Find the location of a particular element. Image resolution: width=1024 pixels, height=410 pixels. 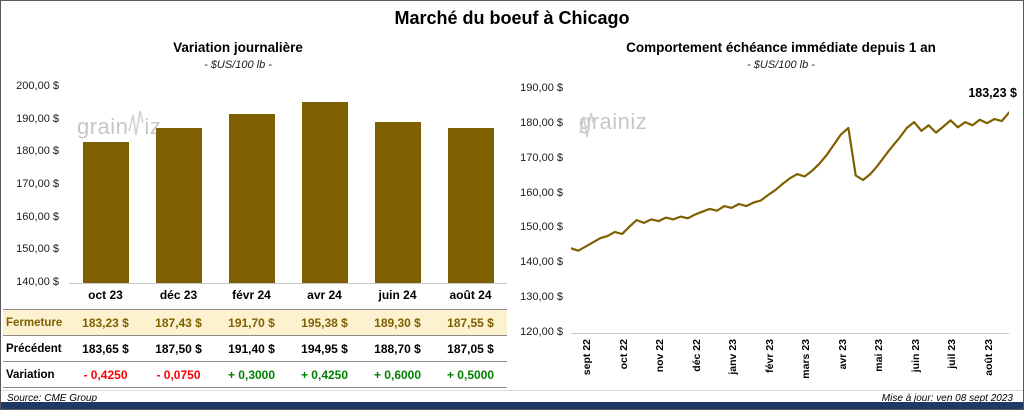

category-label: avr 24 is located at coordinates (324, 295).